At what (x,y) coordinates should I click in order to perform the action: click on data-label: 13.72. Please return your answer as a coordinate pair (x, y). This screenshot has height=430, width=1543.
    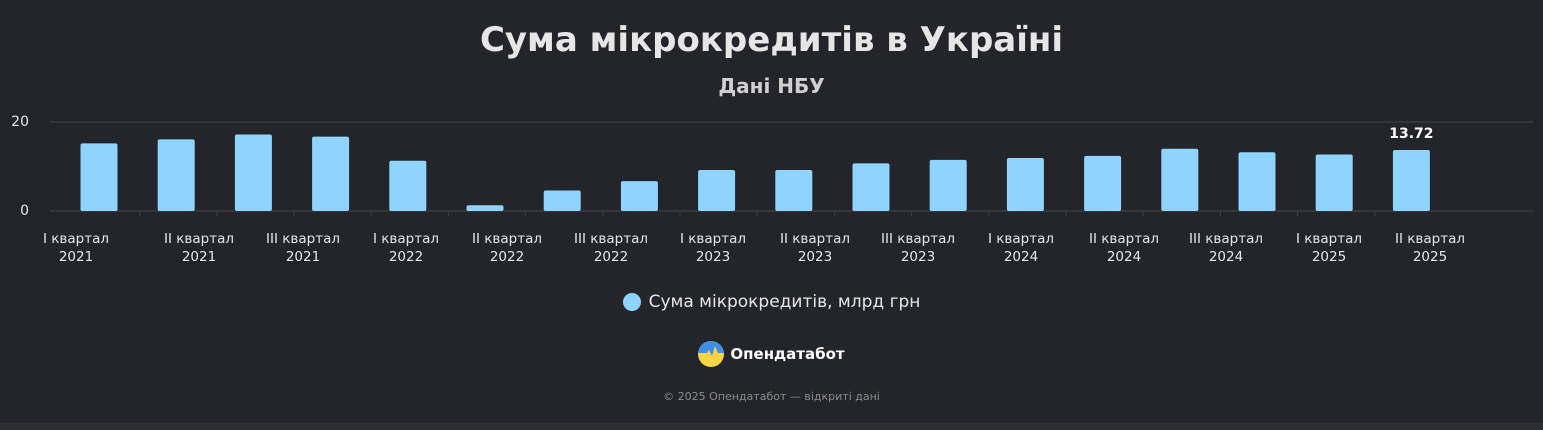
    Looking at the image, I should click on (1411, 134).